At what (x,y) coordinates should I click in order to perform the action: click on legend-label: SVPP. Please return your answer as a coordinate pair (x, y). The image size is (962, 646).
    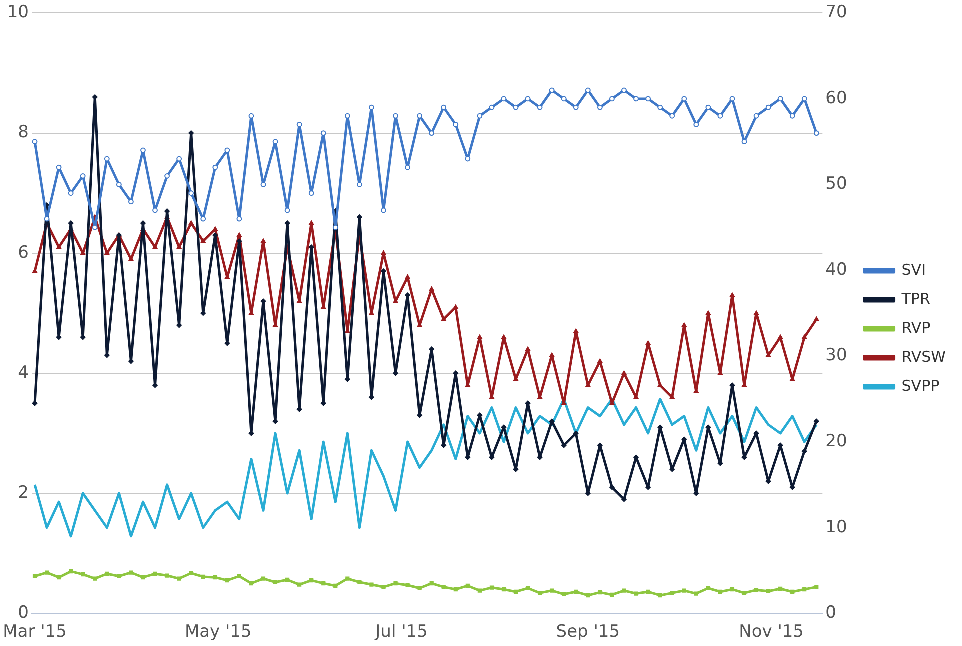
    Looking at the image, I should click on (921, 385).